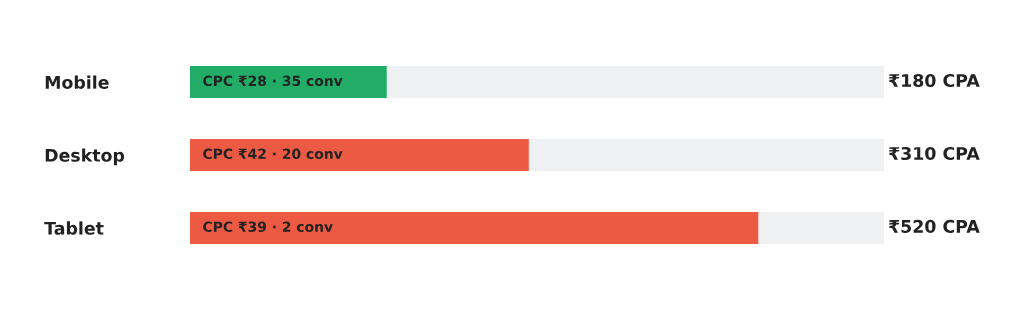 The width and height of the screenshot is (1024, 310). Describe the element at coordinates (934, 80) in the screenshot. I see `data-label: ₹180 CPA` at that location.